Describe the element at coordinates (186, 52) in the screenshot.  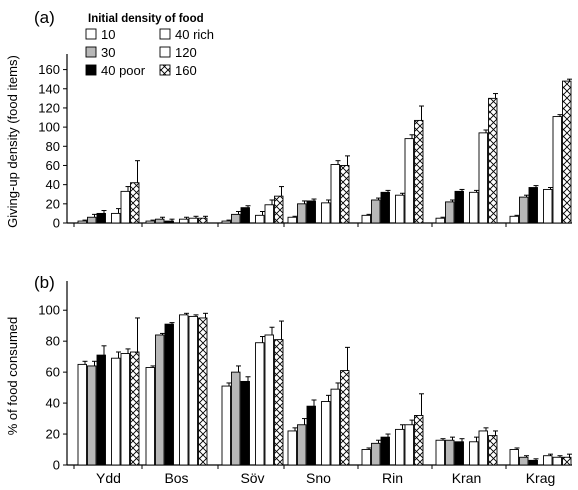
I see `legend-label: 120` at that location.